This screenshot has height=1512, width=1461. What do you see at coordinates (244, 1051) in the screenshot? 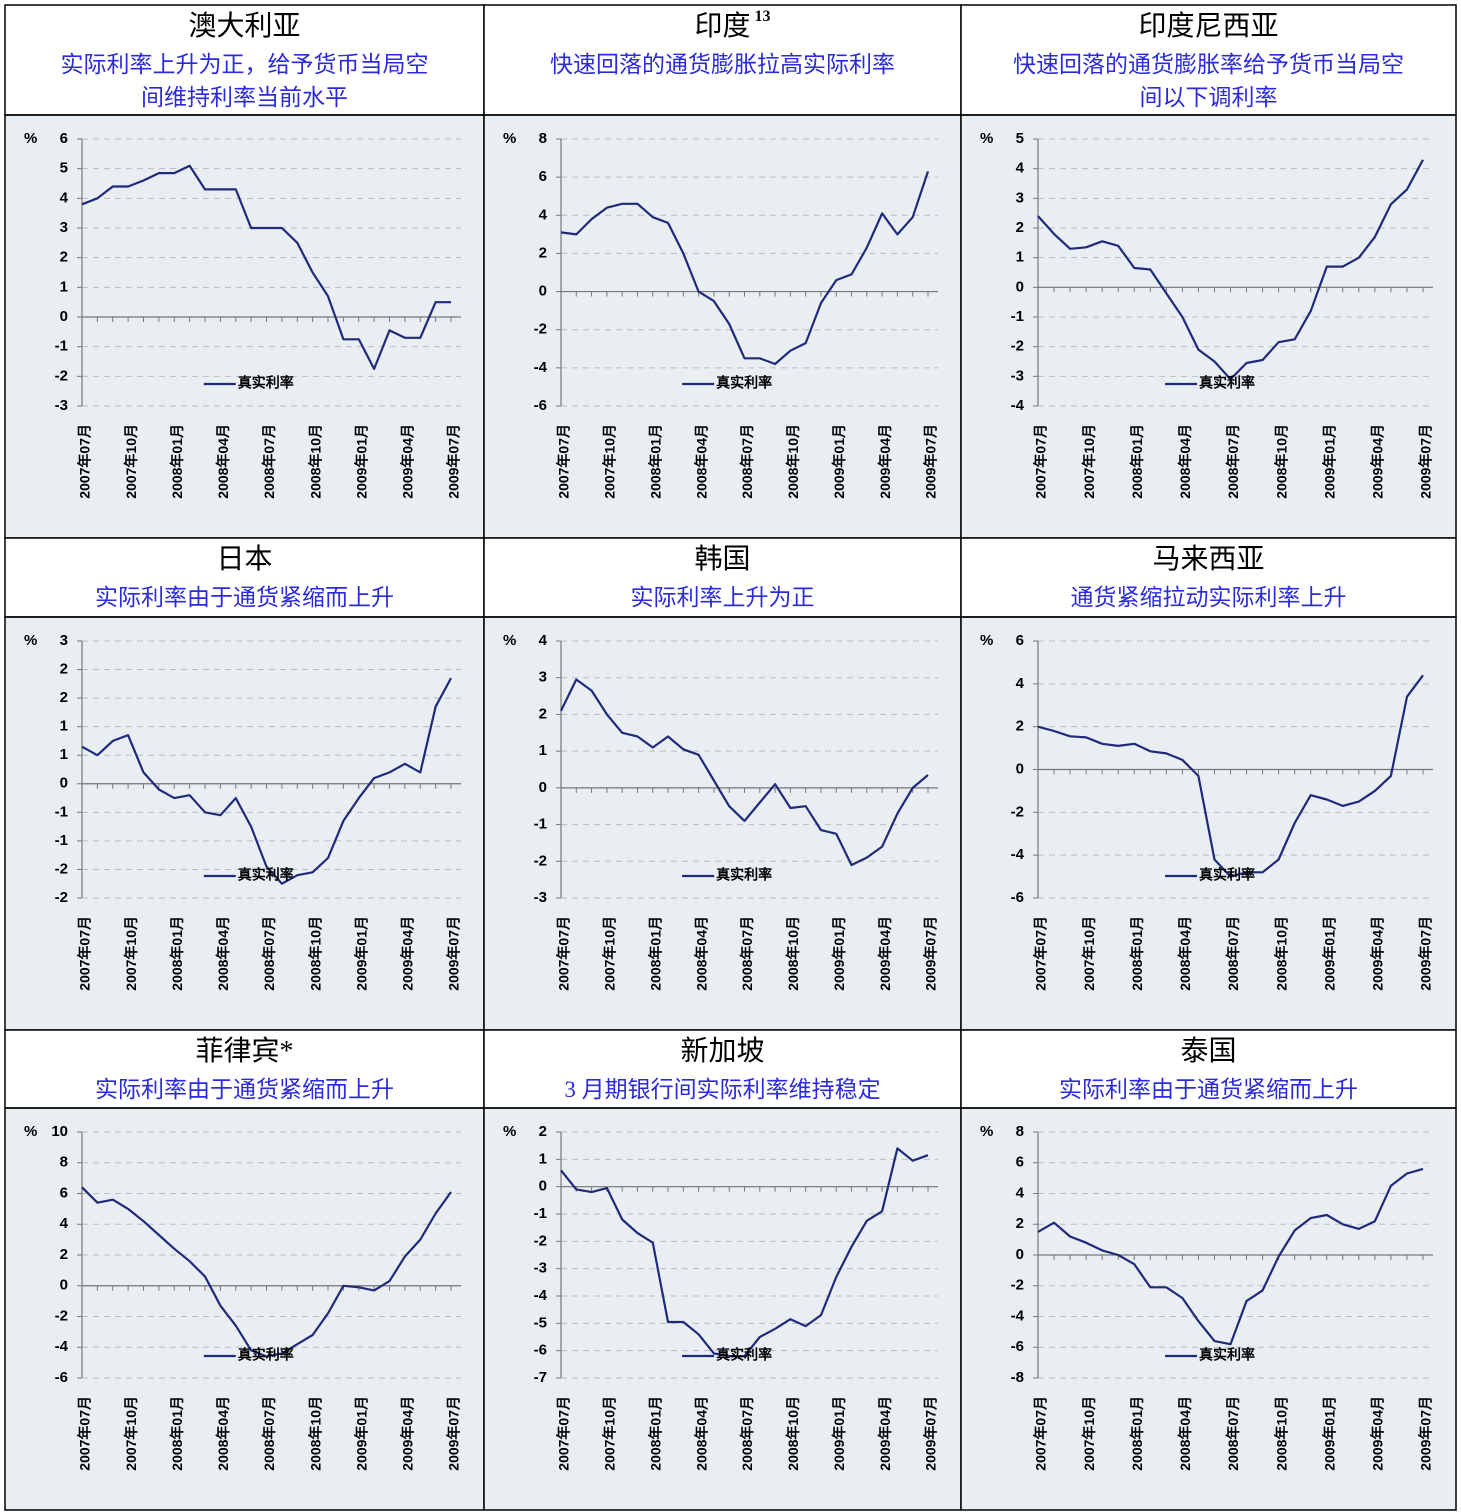
I see `chart-title: 菲律宾*` at bounding box center [244, 1051].